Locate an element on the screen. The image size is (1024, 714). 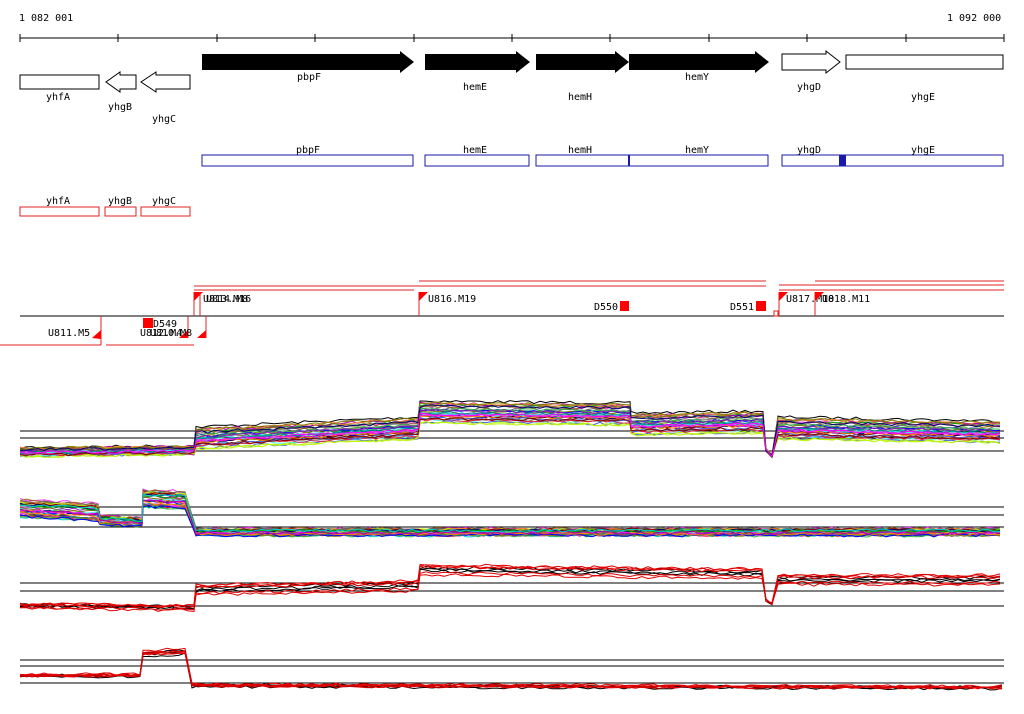
blue-box-hemH-hemY is located at coordinates (652, 160).